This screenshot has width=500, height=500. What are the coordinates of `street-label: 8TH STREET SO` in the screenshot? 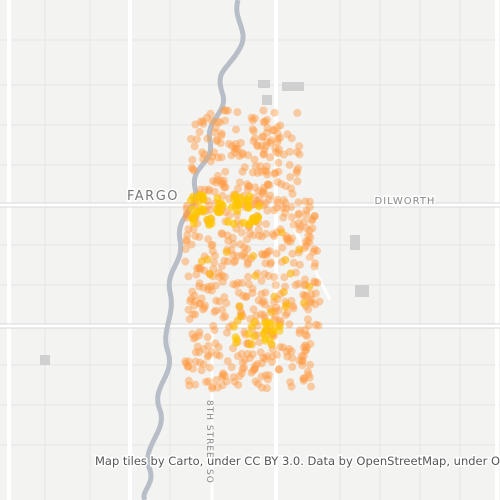 It's located at (209, 442).